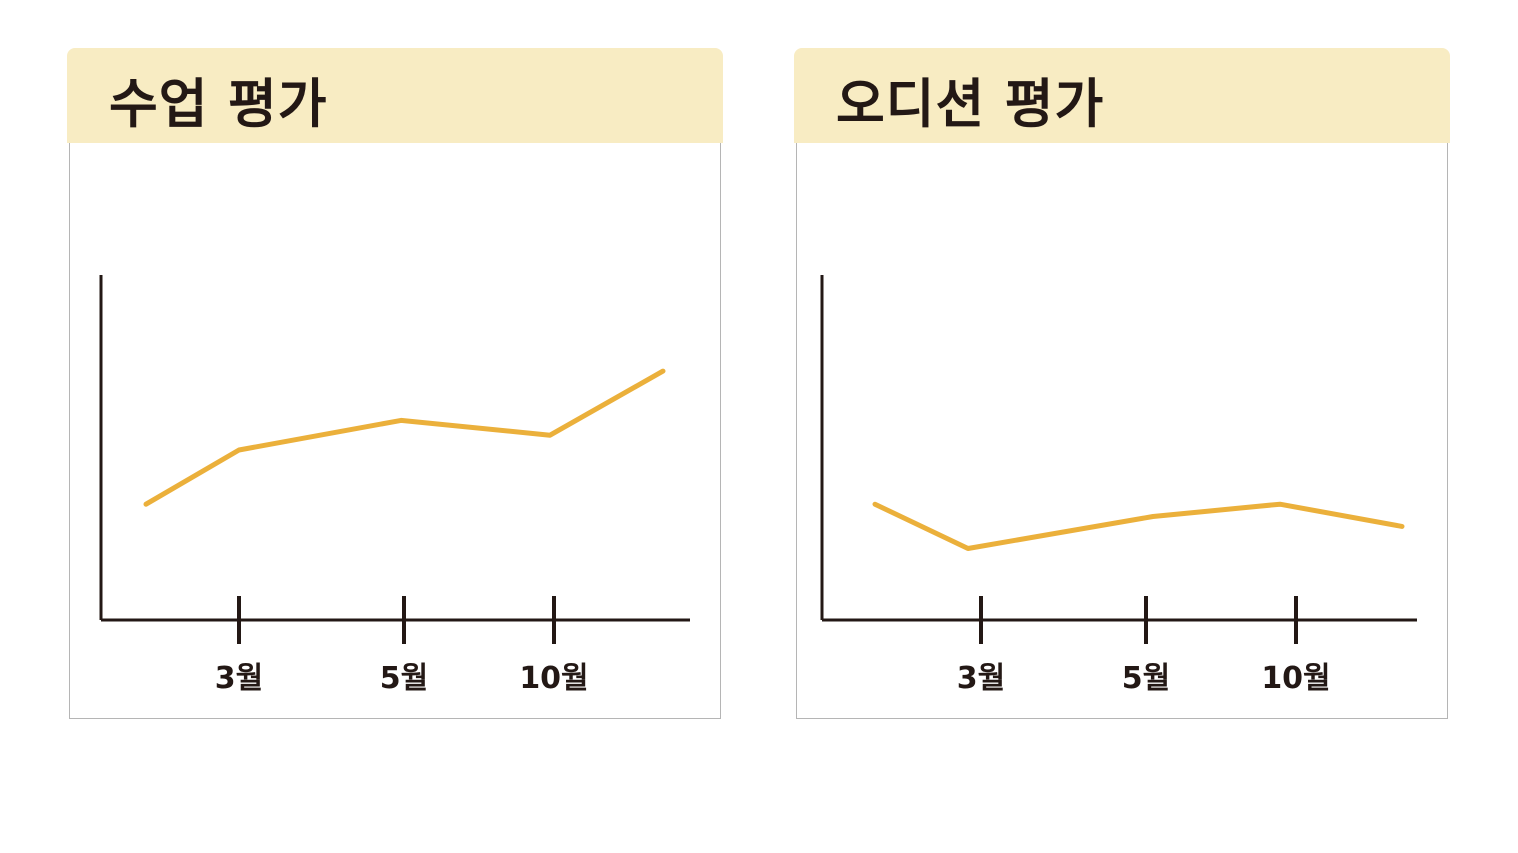 The width and height of the screenshot is (1518, 853). What do you see at coordinates (970, 104) in the screenshot?
I see `panel-title: 오디션 평가` at bounding box center [970, 104].